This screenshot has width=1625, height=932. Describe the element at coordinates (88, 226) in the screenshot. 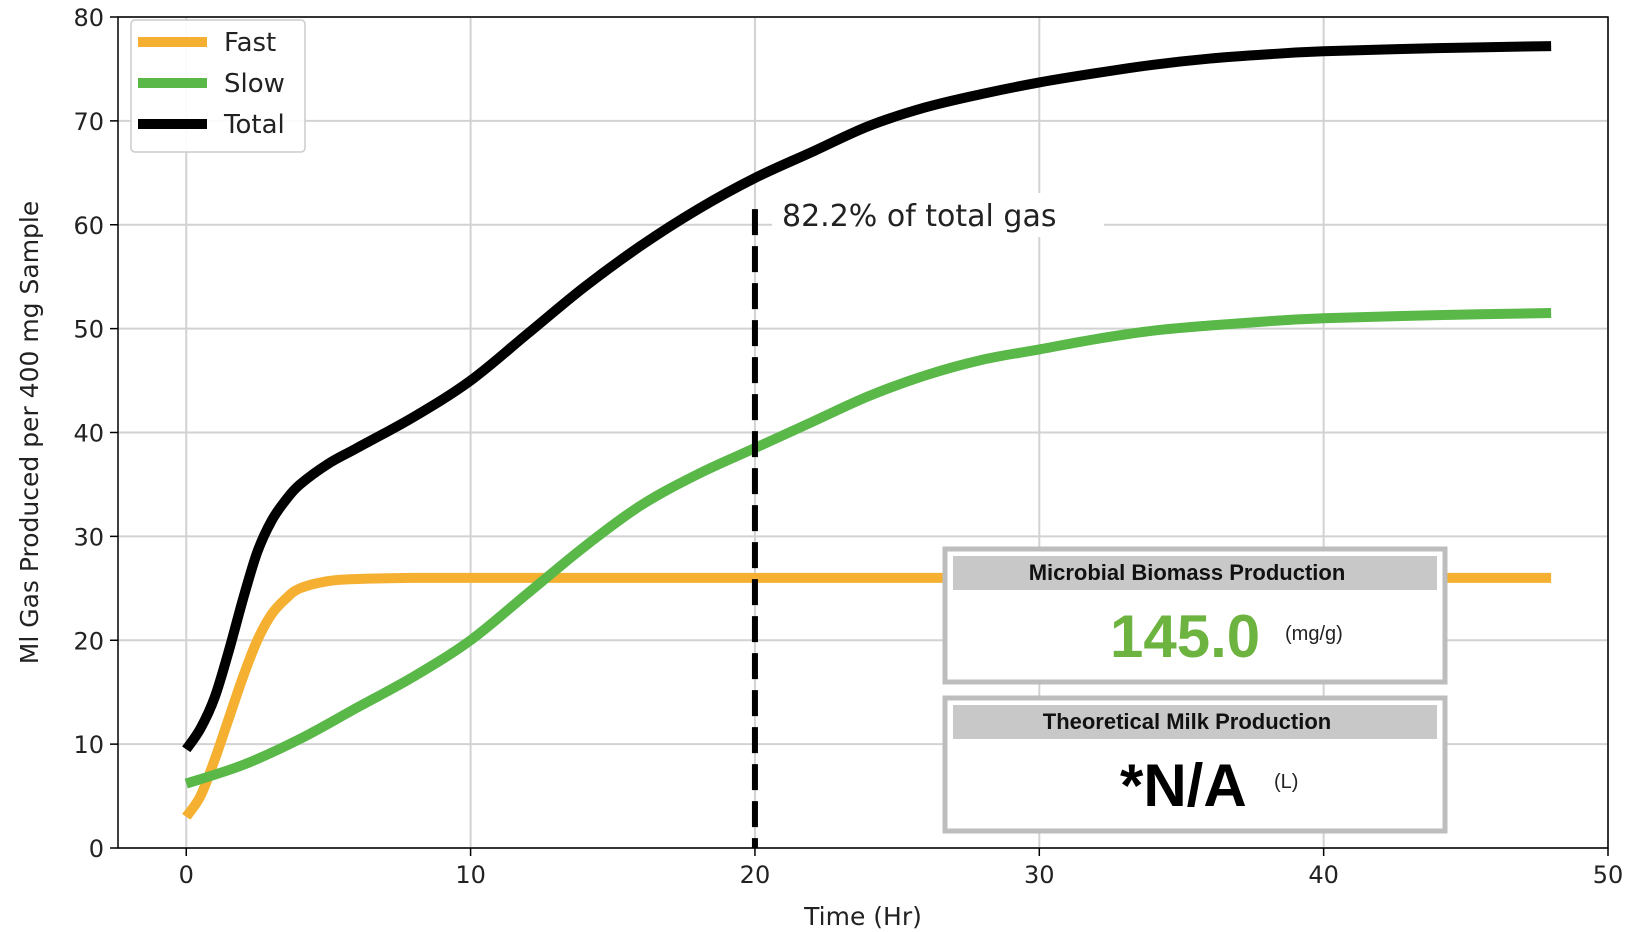

I see `y-tick-label: 60` at that location.